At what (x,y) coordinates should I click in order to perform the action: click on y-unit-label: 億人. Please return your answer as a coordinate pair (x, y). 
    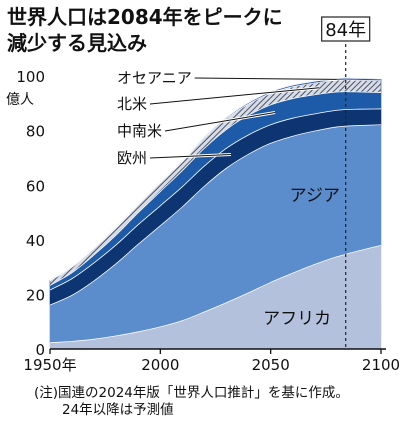
    Looking at the image, I should click on (20, 100).